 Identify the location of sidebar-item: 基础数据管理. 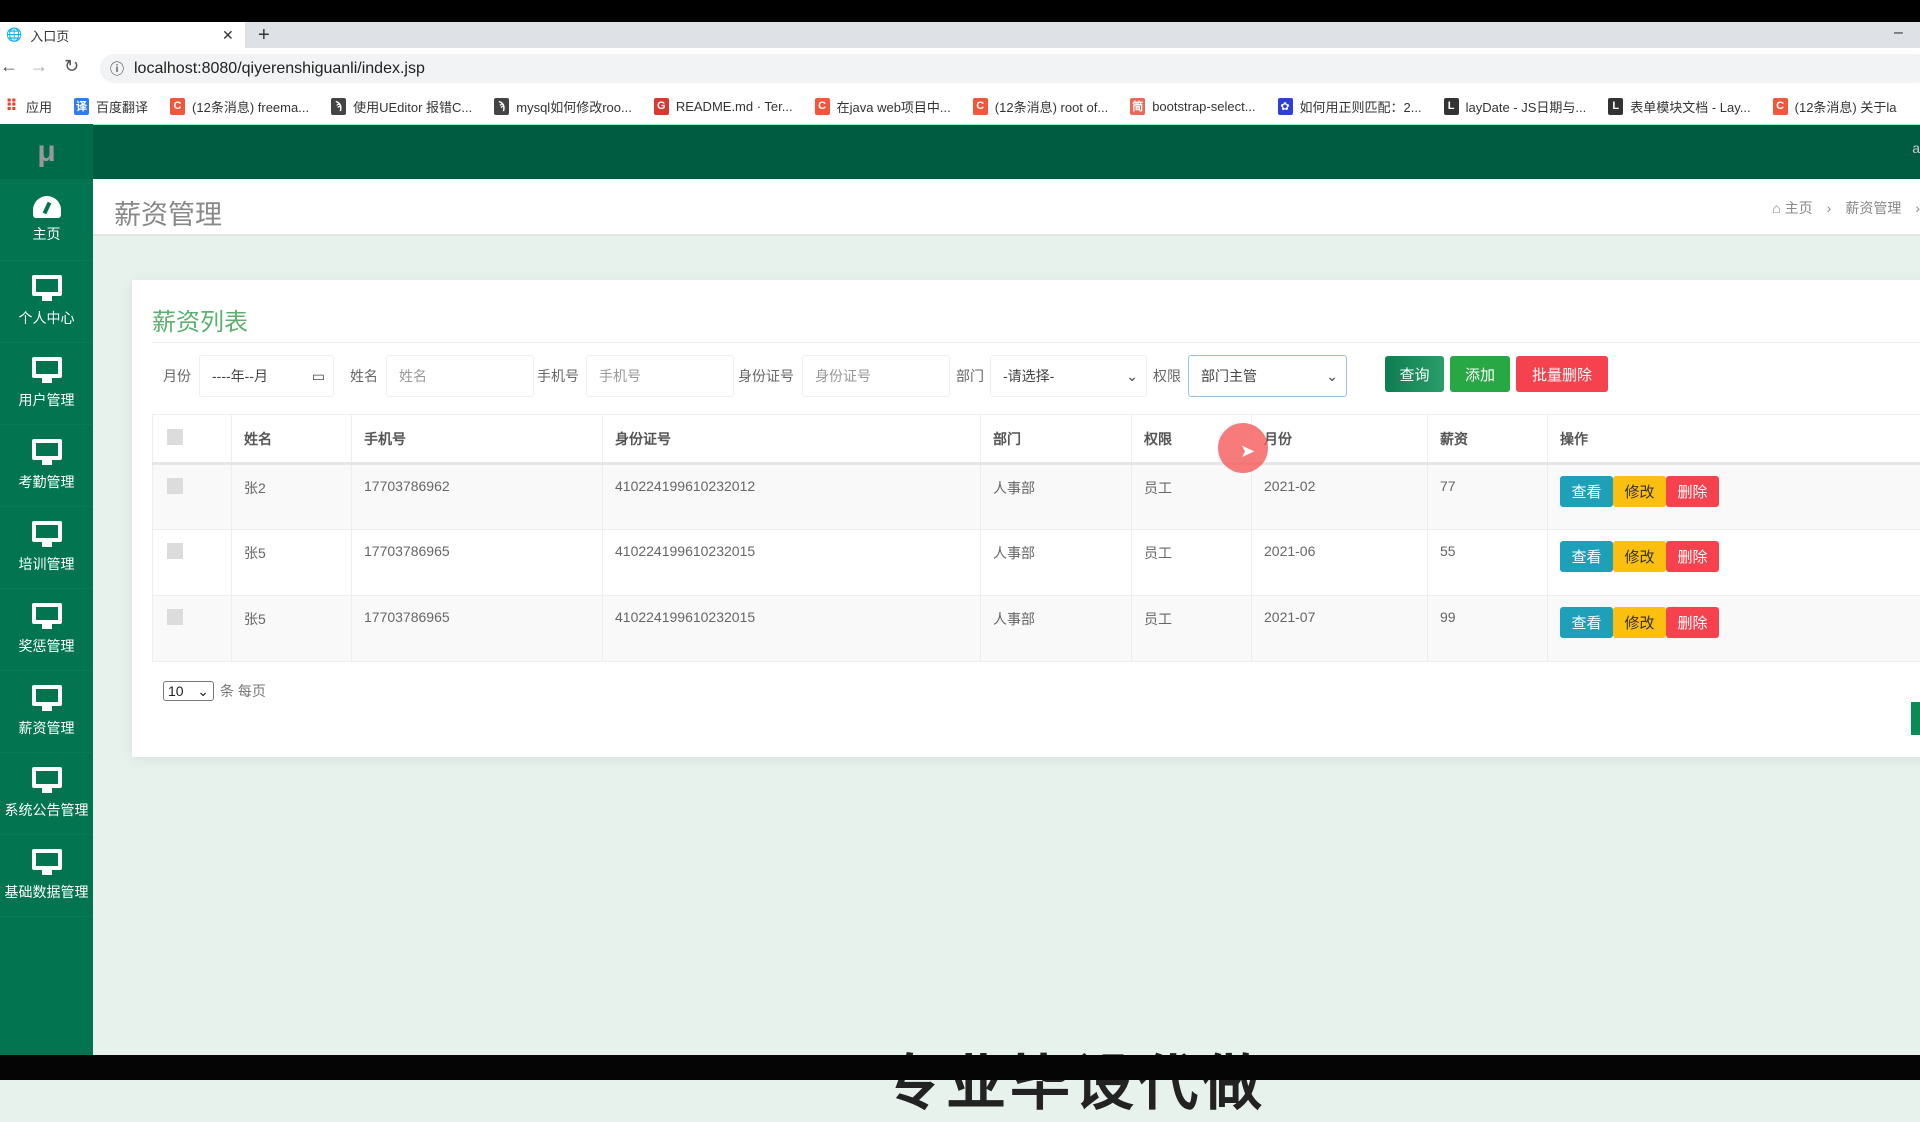
(46, 876).